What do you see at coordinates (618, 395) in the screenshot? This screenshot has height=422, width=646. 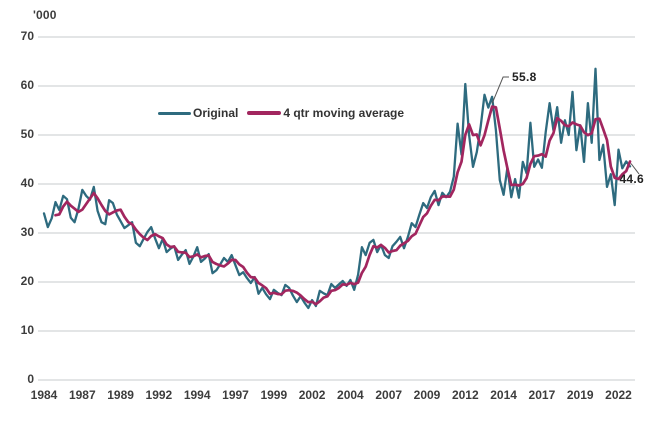 I see `x-tick-label: 2022` at bounding box center [618, 395].